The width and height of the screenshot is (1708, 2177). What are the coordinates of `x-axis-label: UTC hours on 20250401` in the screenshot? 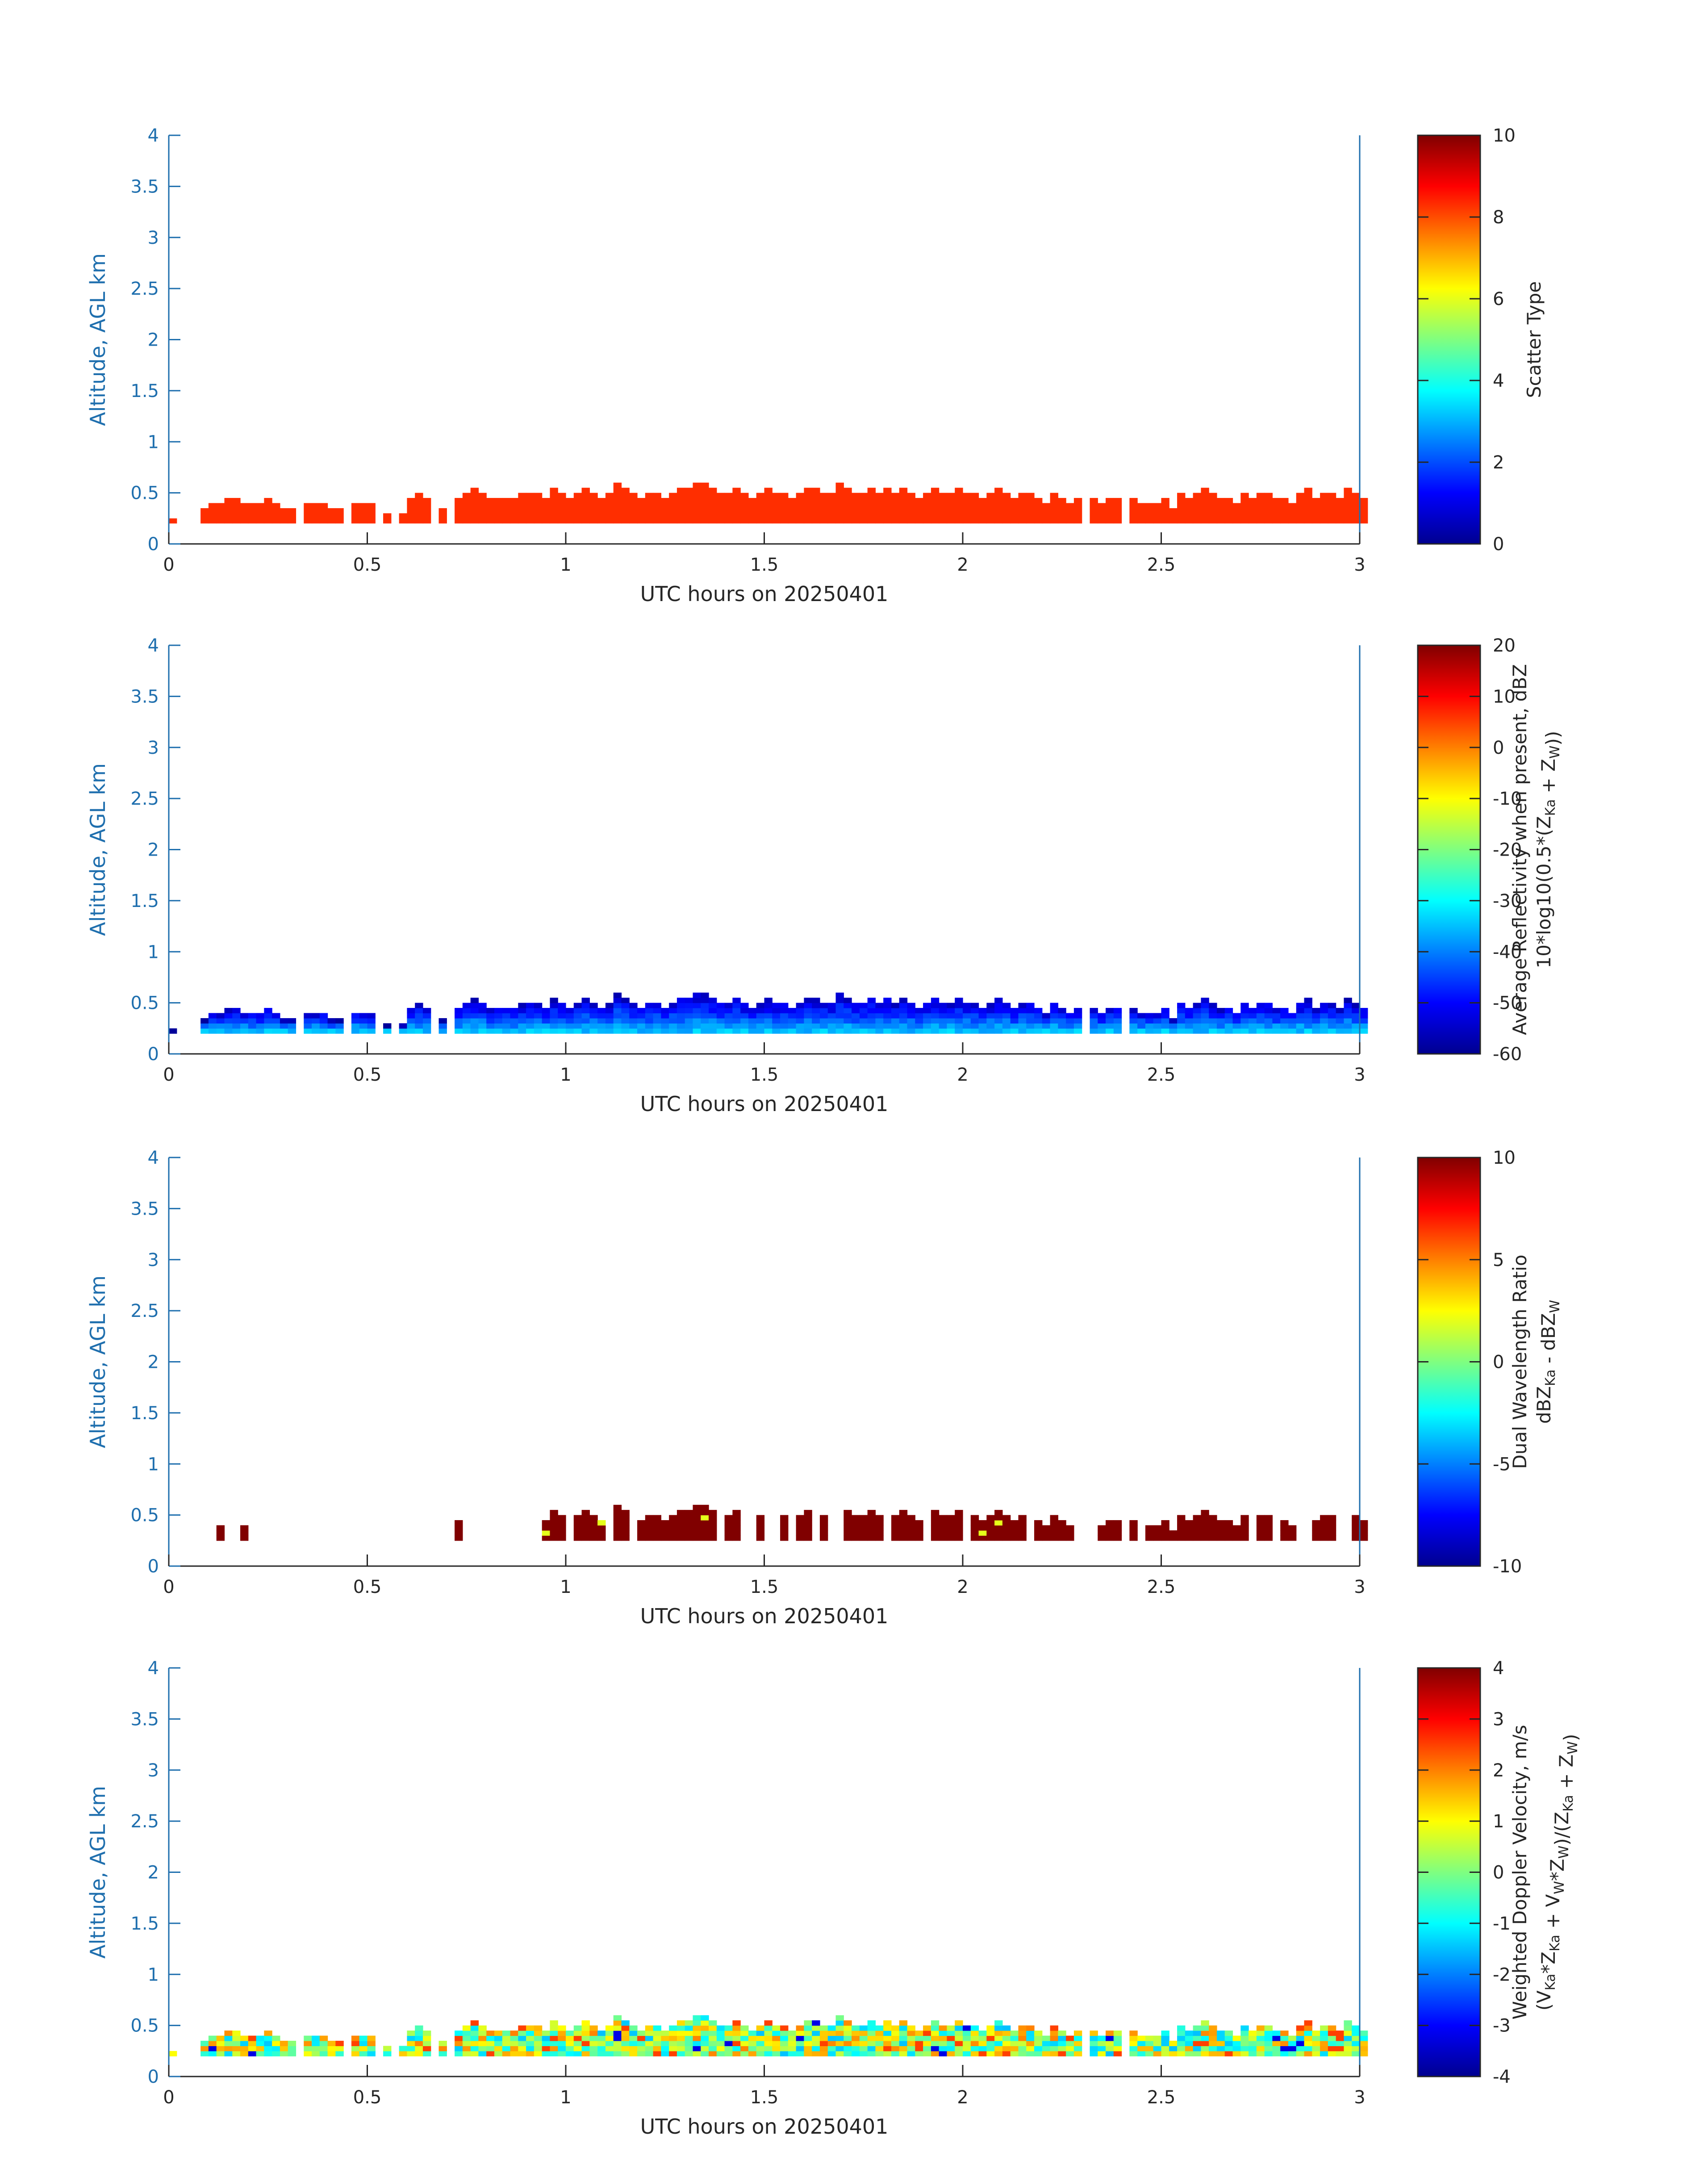 It's located at (764, 1616).